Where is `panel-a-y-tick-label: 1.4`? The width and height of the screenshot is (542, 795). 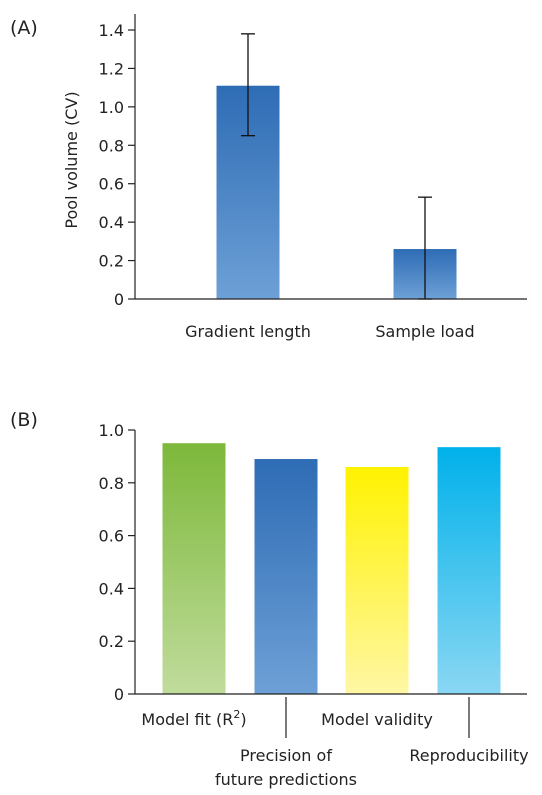
panel-a-y-tick-label: 1.4 is located at coordinates (111, 30).